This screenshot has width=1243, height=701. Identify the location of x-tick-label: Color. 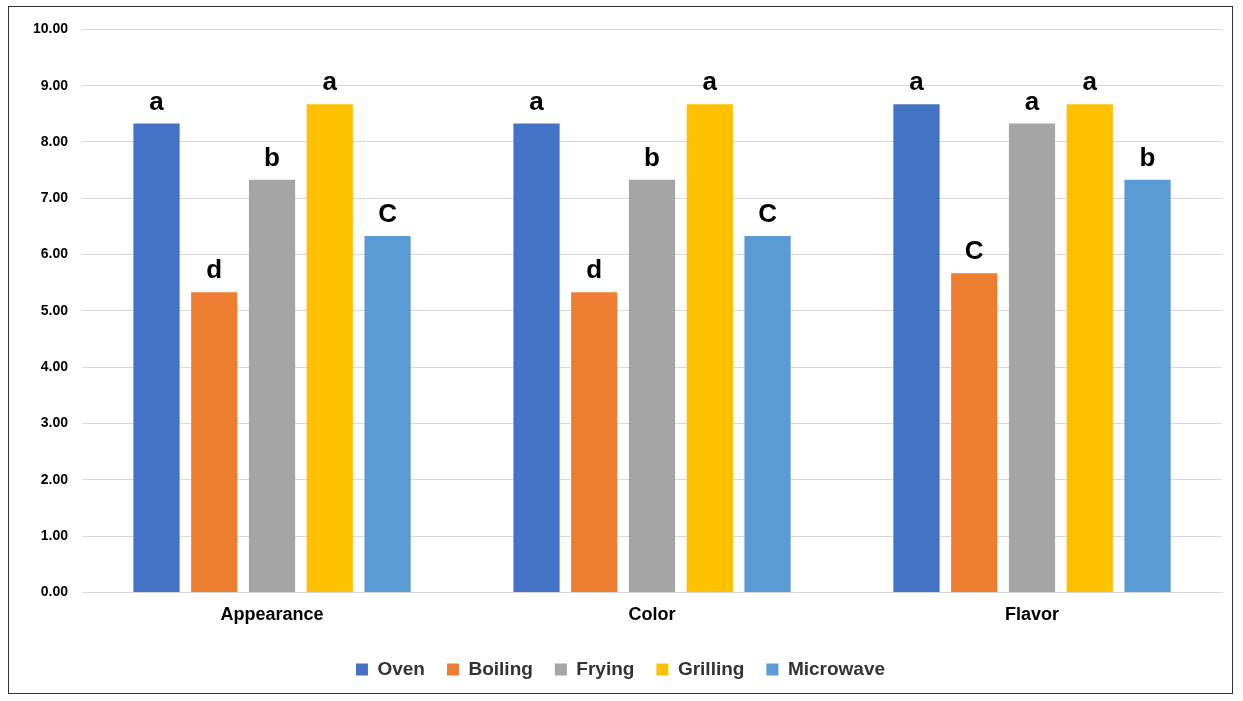
(652, 614).